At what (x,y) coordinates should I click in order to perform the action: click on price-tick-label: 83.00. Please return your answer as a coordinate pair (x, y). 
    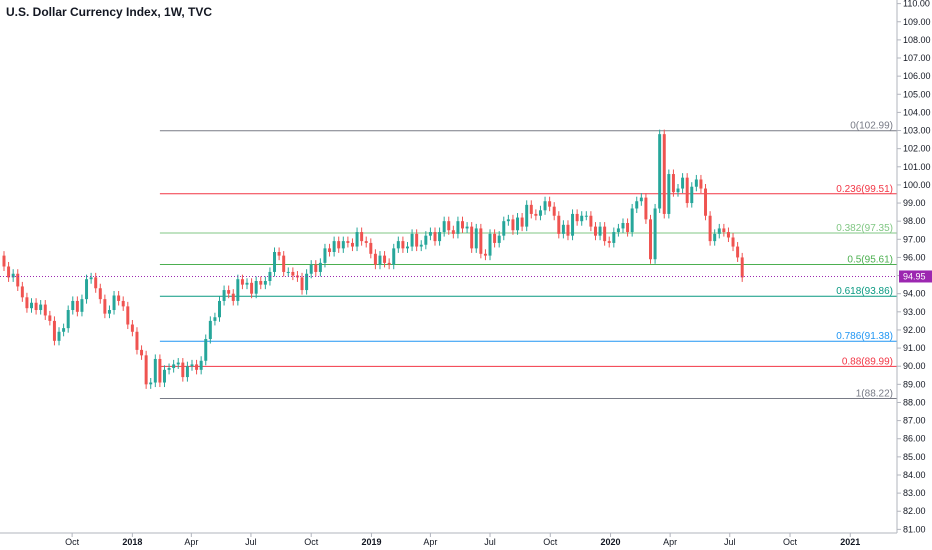
    Looking at the image, I should click on (914, 493).